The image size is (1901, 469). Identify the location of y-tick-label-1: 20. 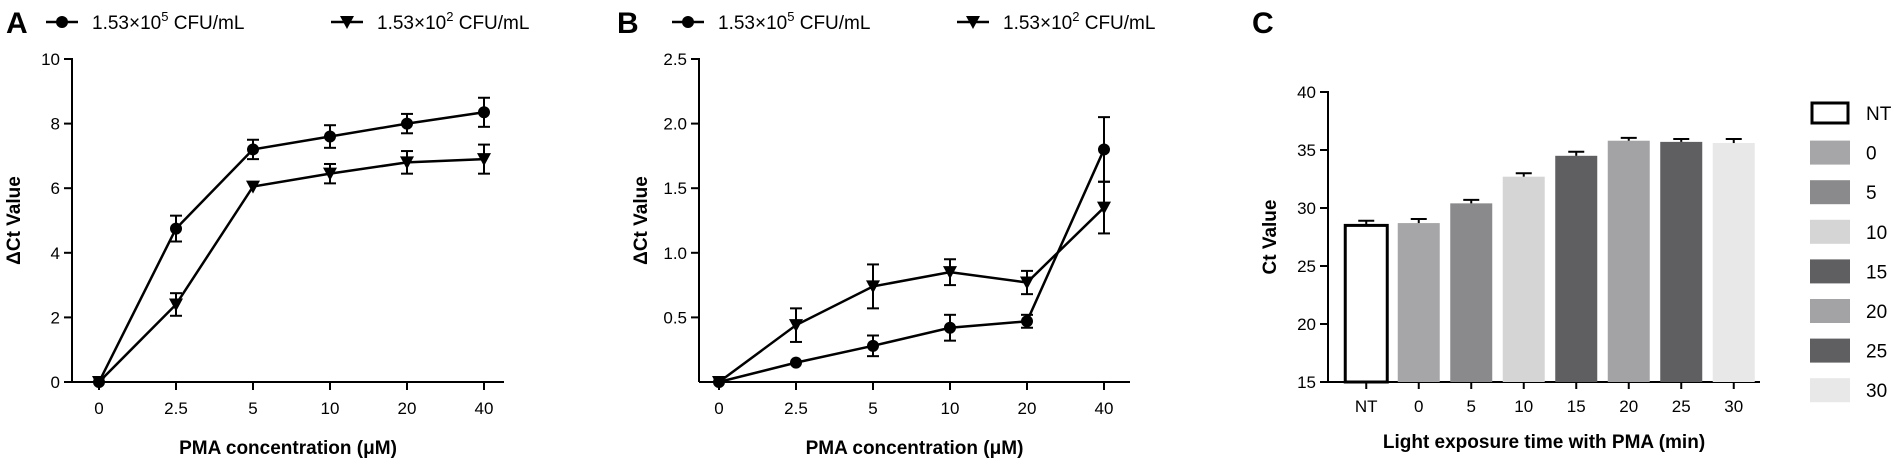
(1306, 324).